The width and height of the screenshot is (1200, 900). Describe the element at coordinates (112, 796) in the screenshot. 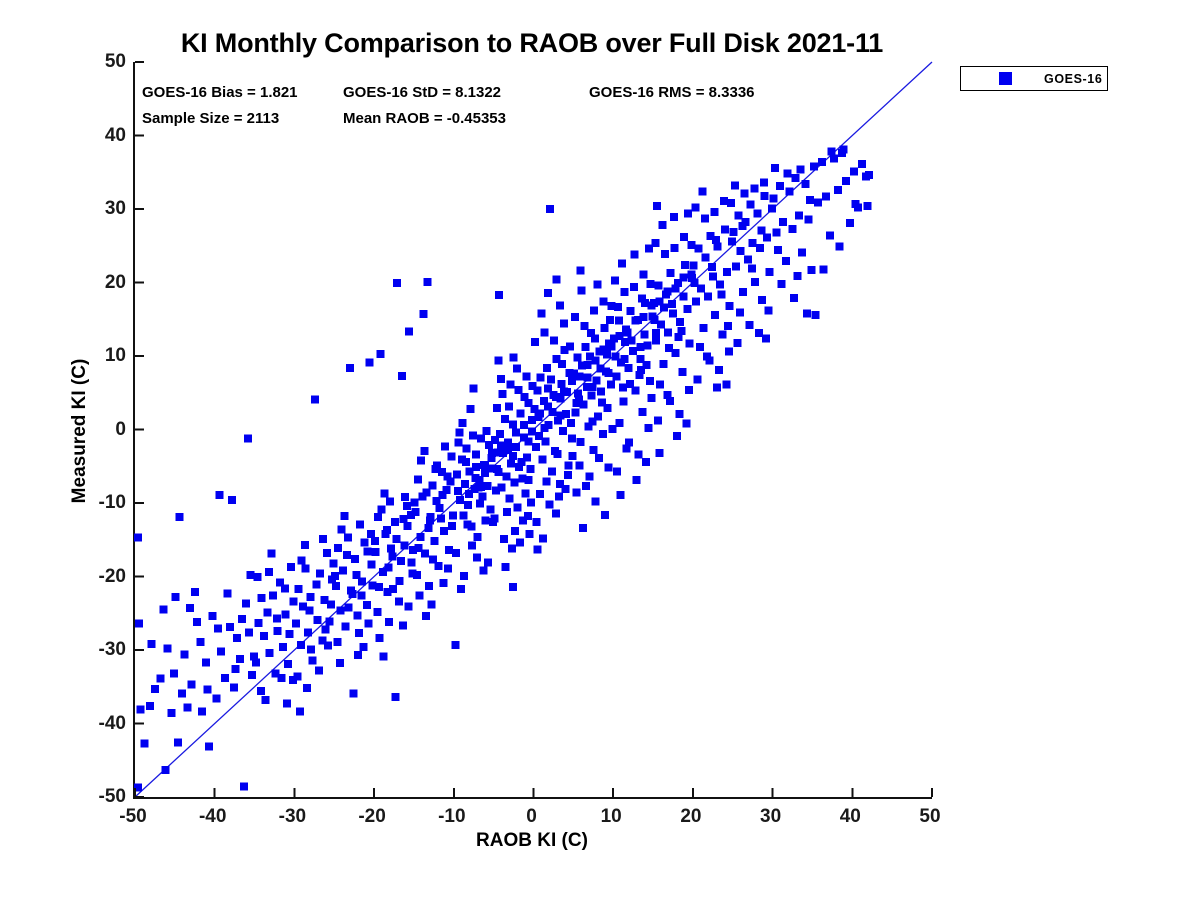

I see `y-tick-label: -50` at that location.